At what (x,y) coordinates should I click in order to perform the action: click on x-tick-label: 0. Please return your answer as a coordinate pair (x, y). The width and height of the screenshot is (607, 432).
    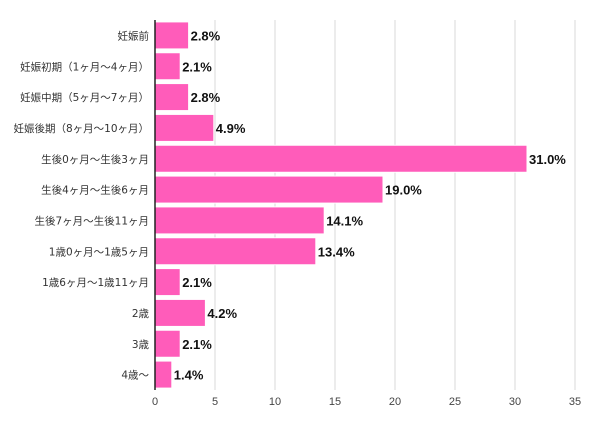
    Looking at the image, I should click on (155, 402).